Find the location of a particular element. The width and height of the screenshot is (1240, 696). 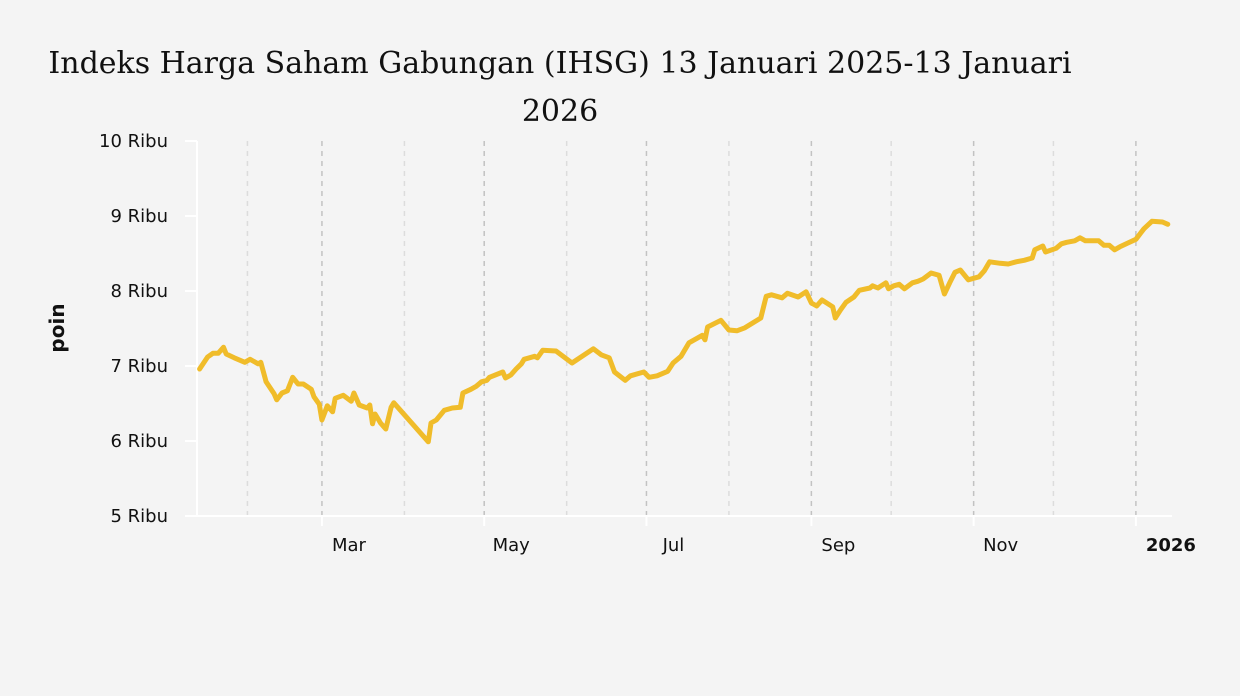

y-tick-label: 6 Ribu is located at coordinates (139, 441).